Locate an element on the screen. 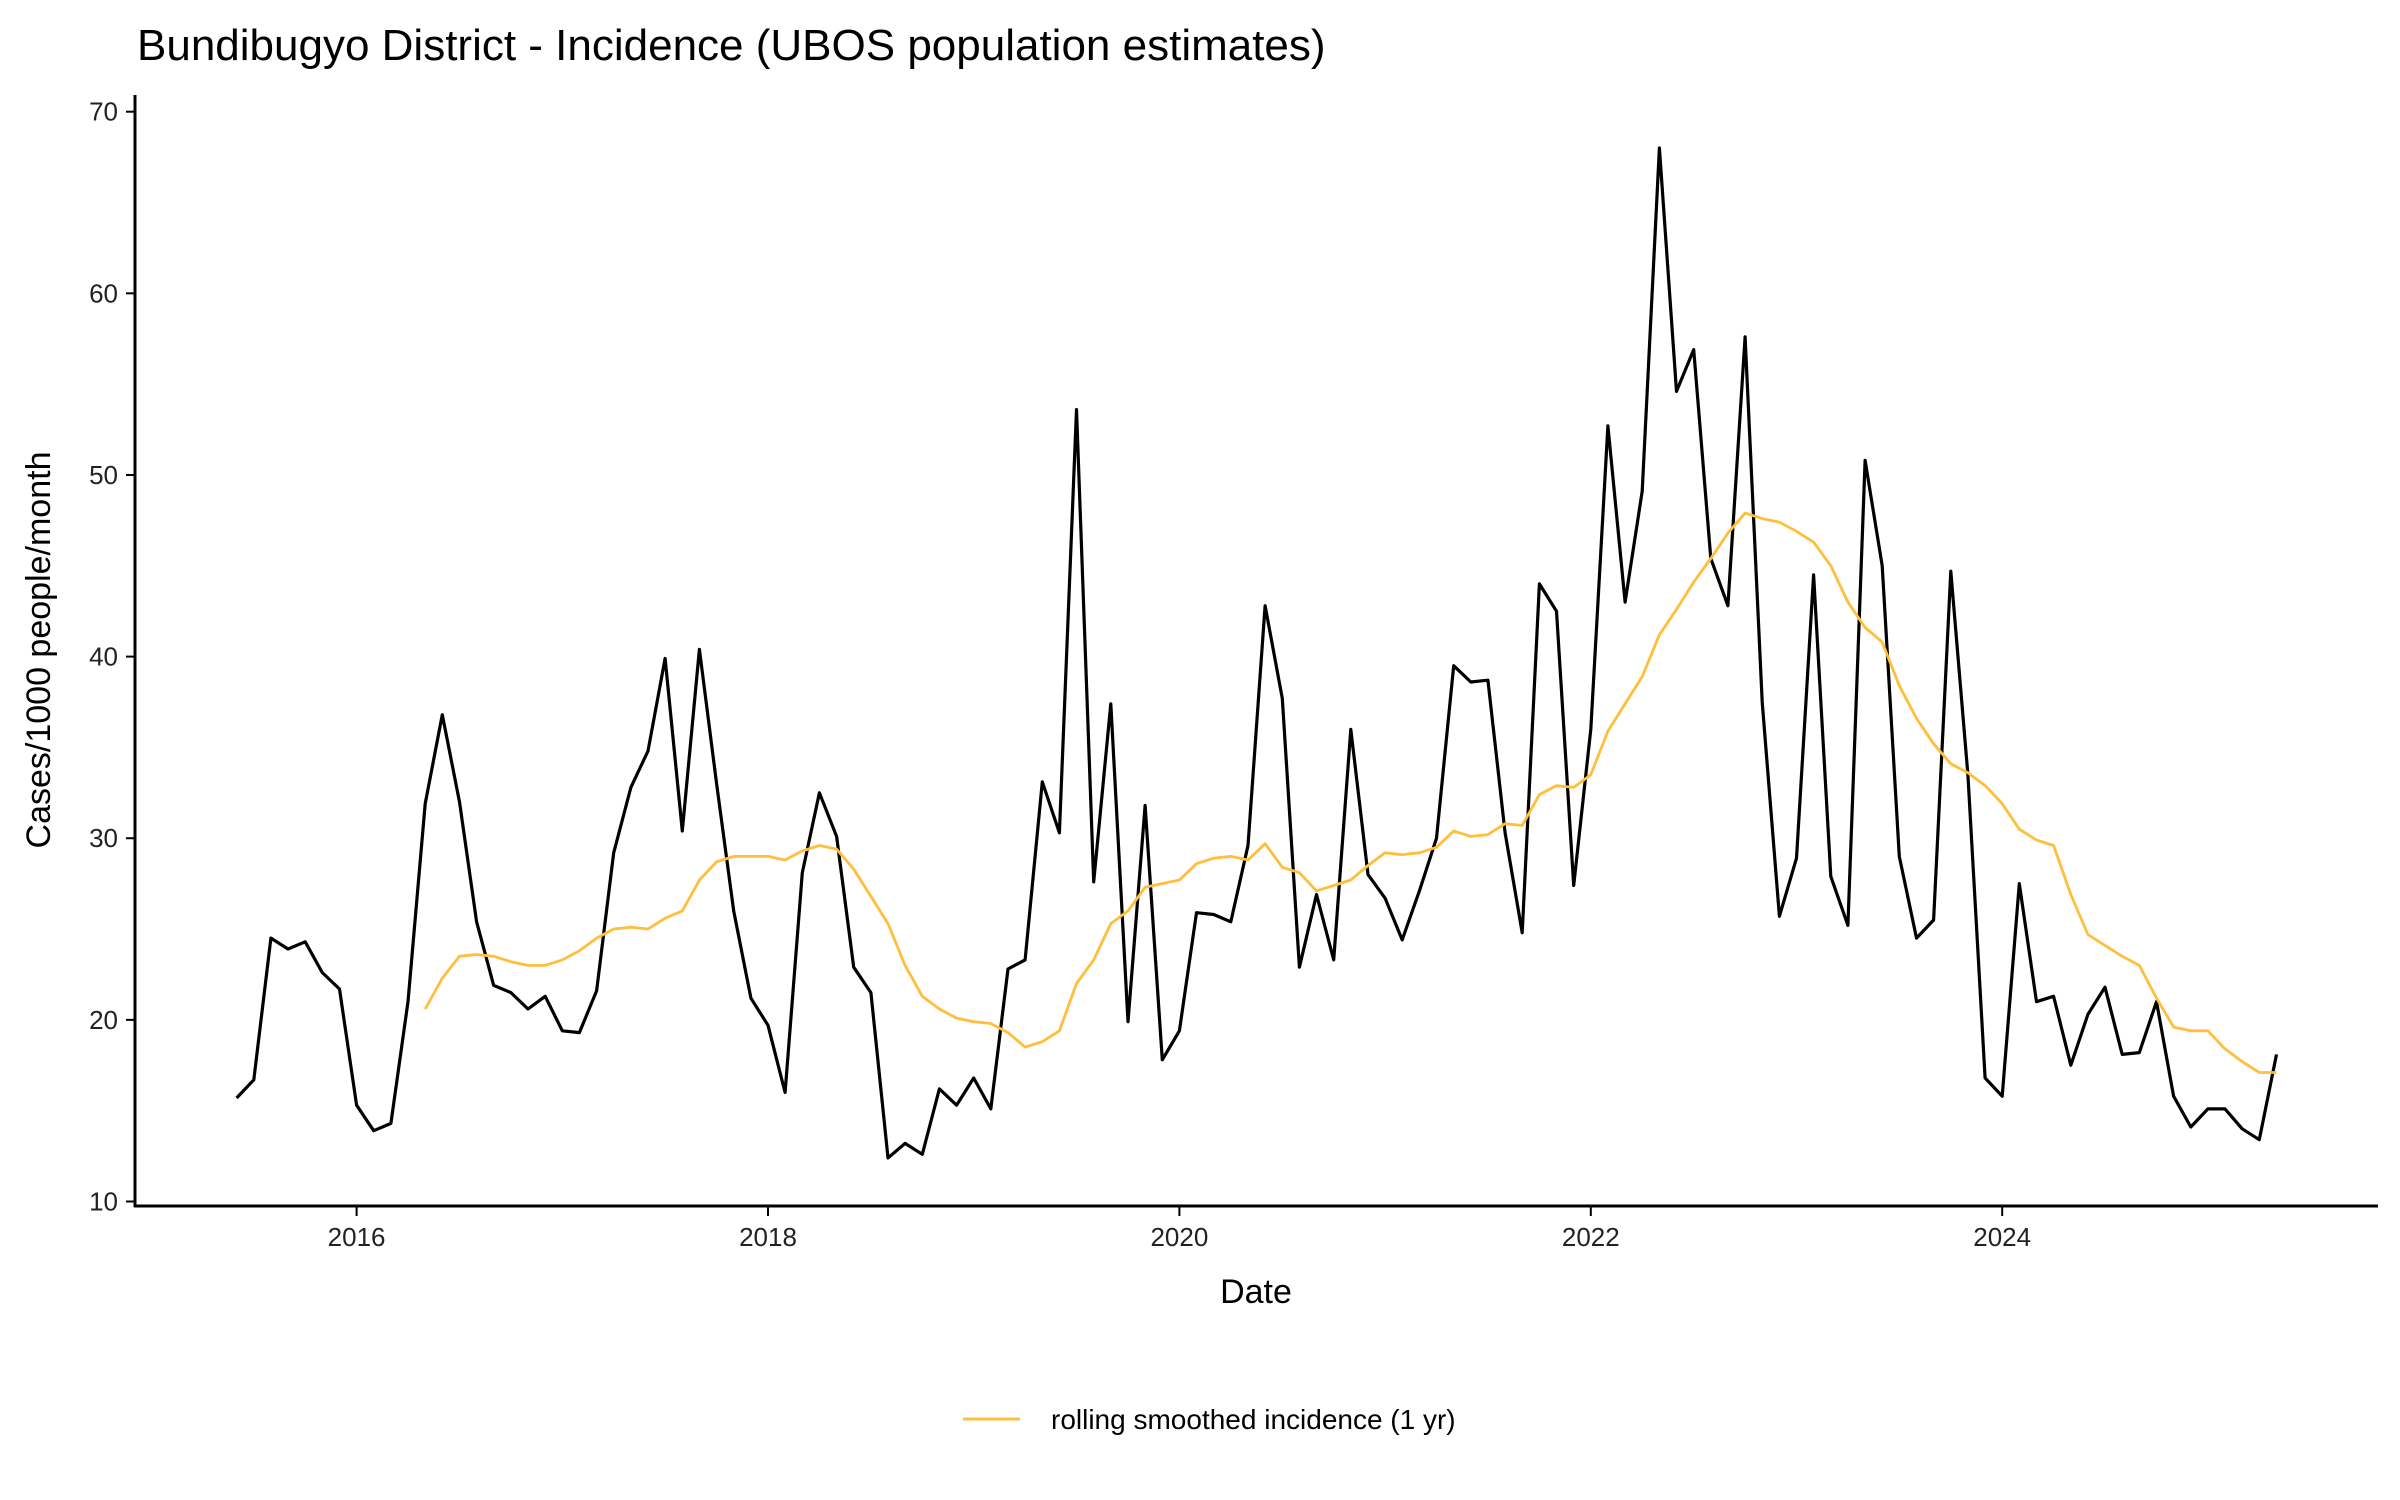  x-tick-label: 2018 is located at coordinates (768, 1237).